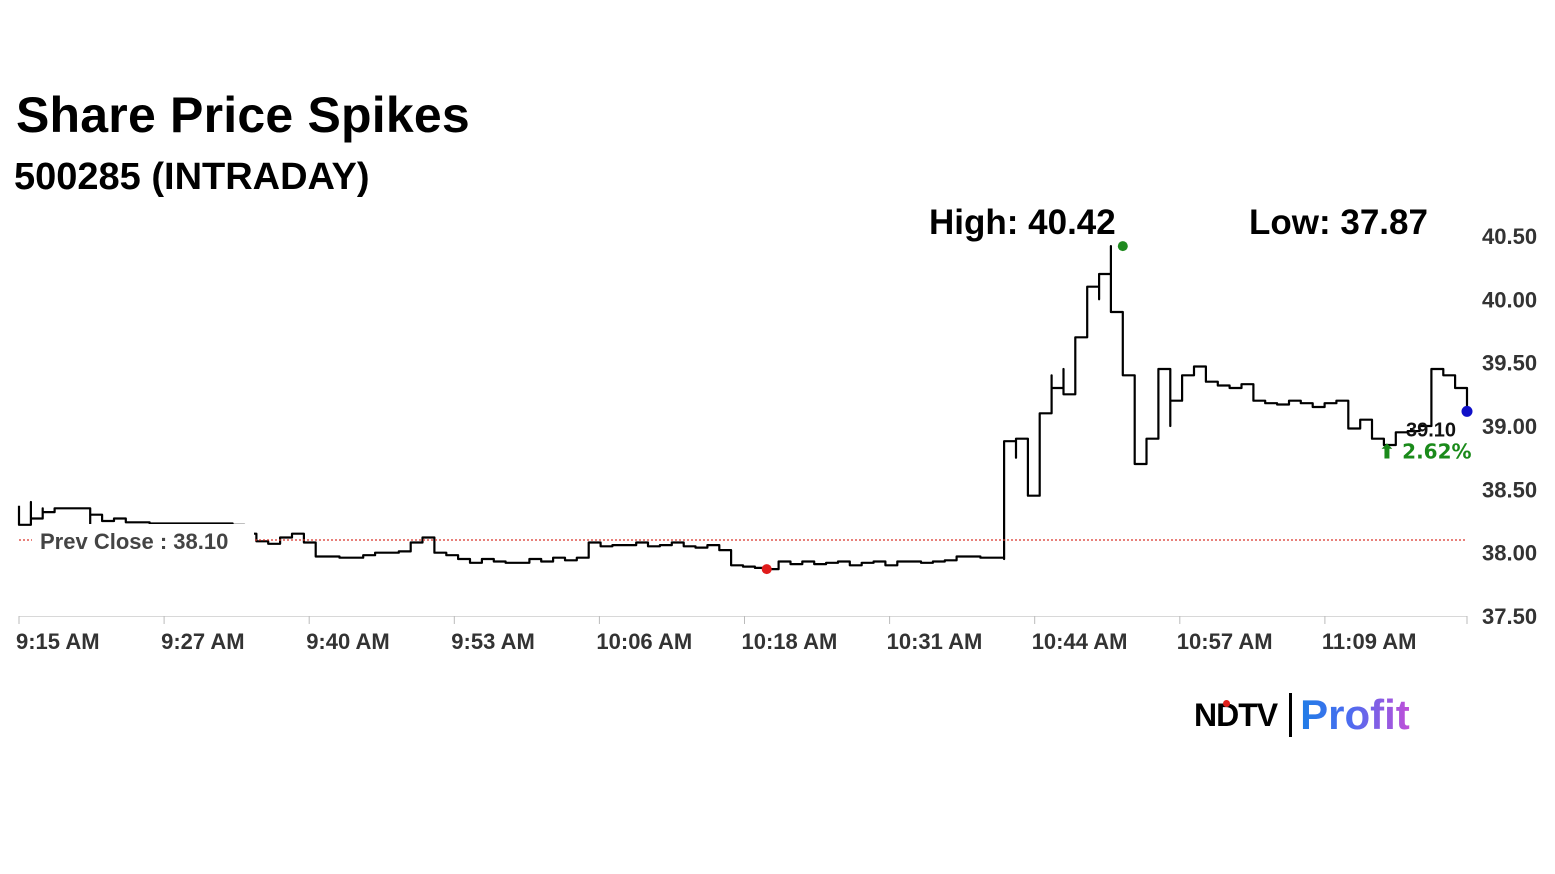 This screenshot has width=1555, height=874. What do you see at coordinates (1509, 363) in the screenshot?
I see `y-tick-label: 39.50` at bounding box center [1509, 363].